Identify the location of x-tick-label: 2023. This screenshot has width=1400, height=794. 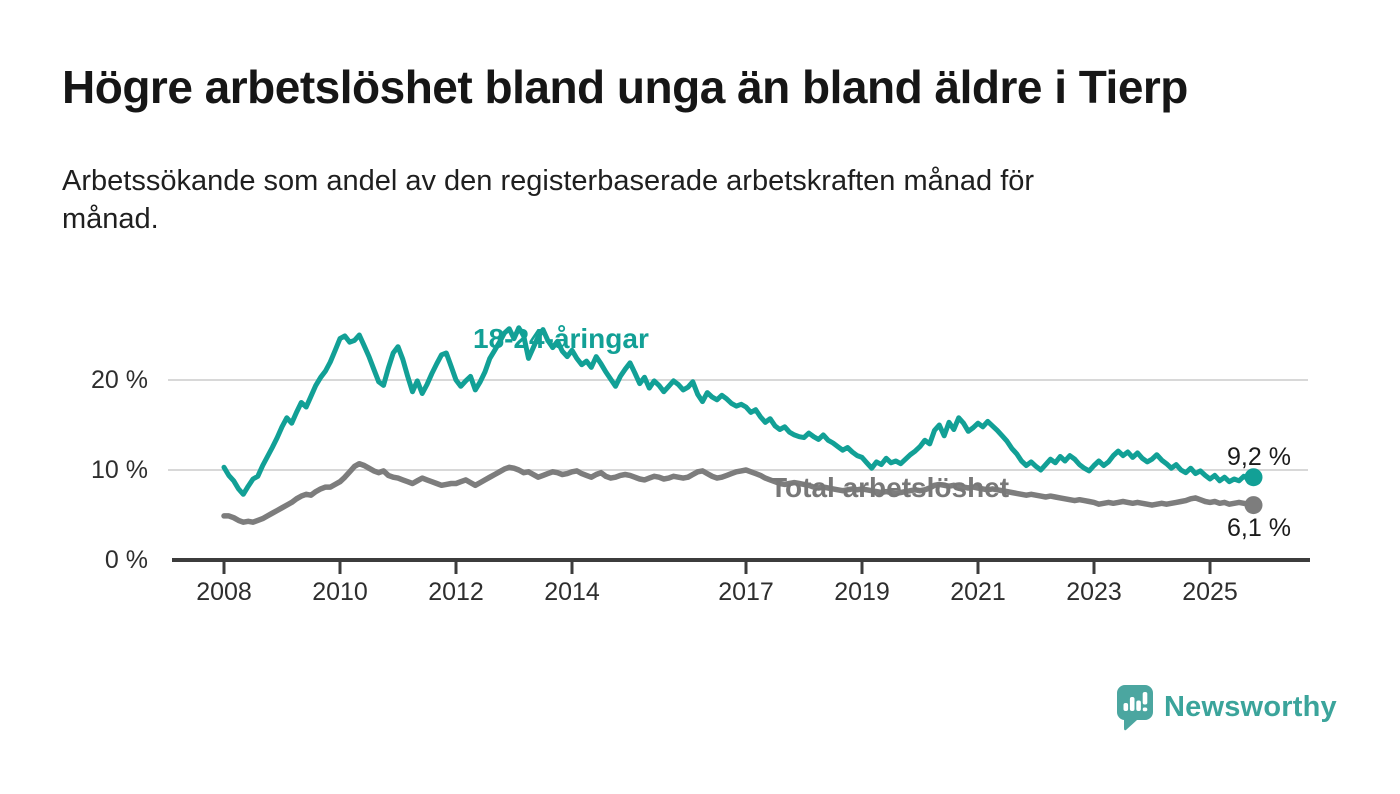
(1094, 592).